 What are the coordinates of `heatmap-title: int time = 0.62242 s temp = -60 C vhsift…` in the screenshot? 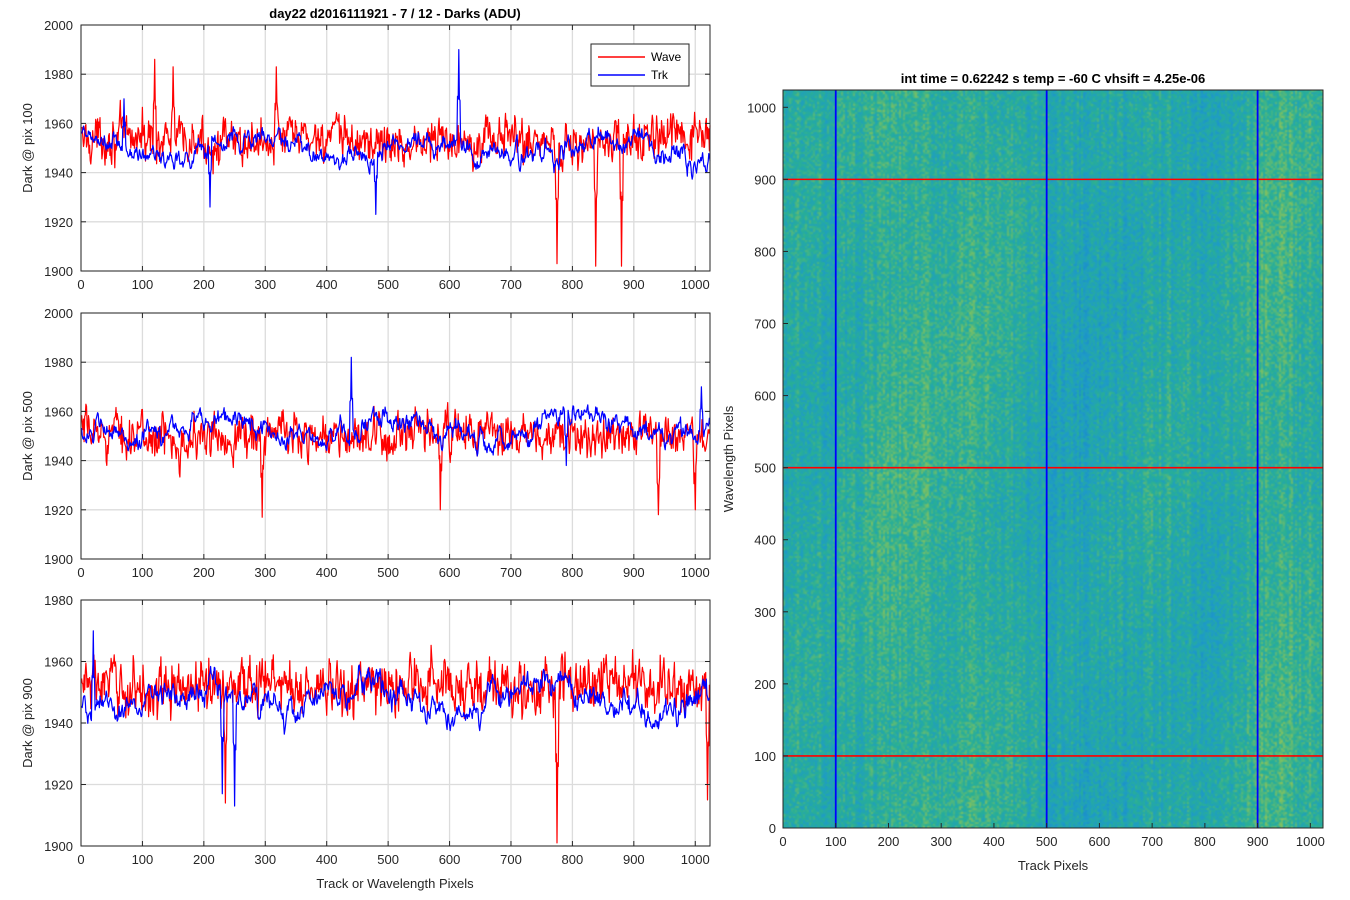 It's located at (1053, 78).